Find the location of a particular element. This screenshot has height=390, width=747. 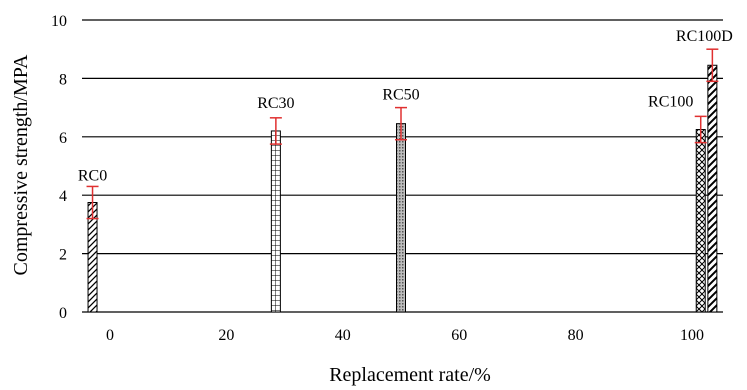

x-axis-title: Replacement rate/% is located at coordinates (410, 375).